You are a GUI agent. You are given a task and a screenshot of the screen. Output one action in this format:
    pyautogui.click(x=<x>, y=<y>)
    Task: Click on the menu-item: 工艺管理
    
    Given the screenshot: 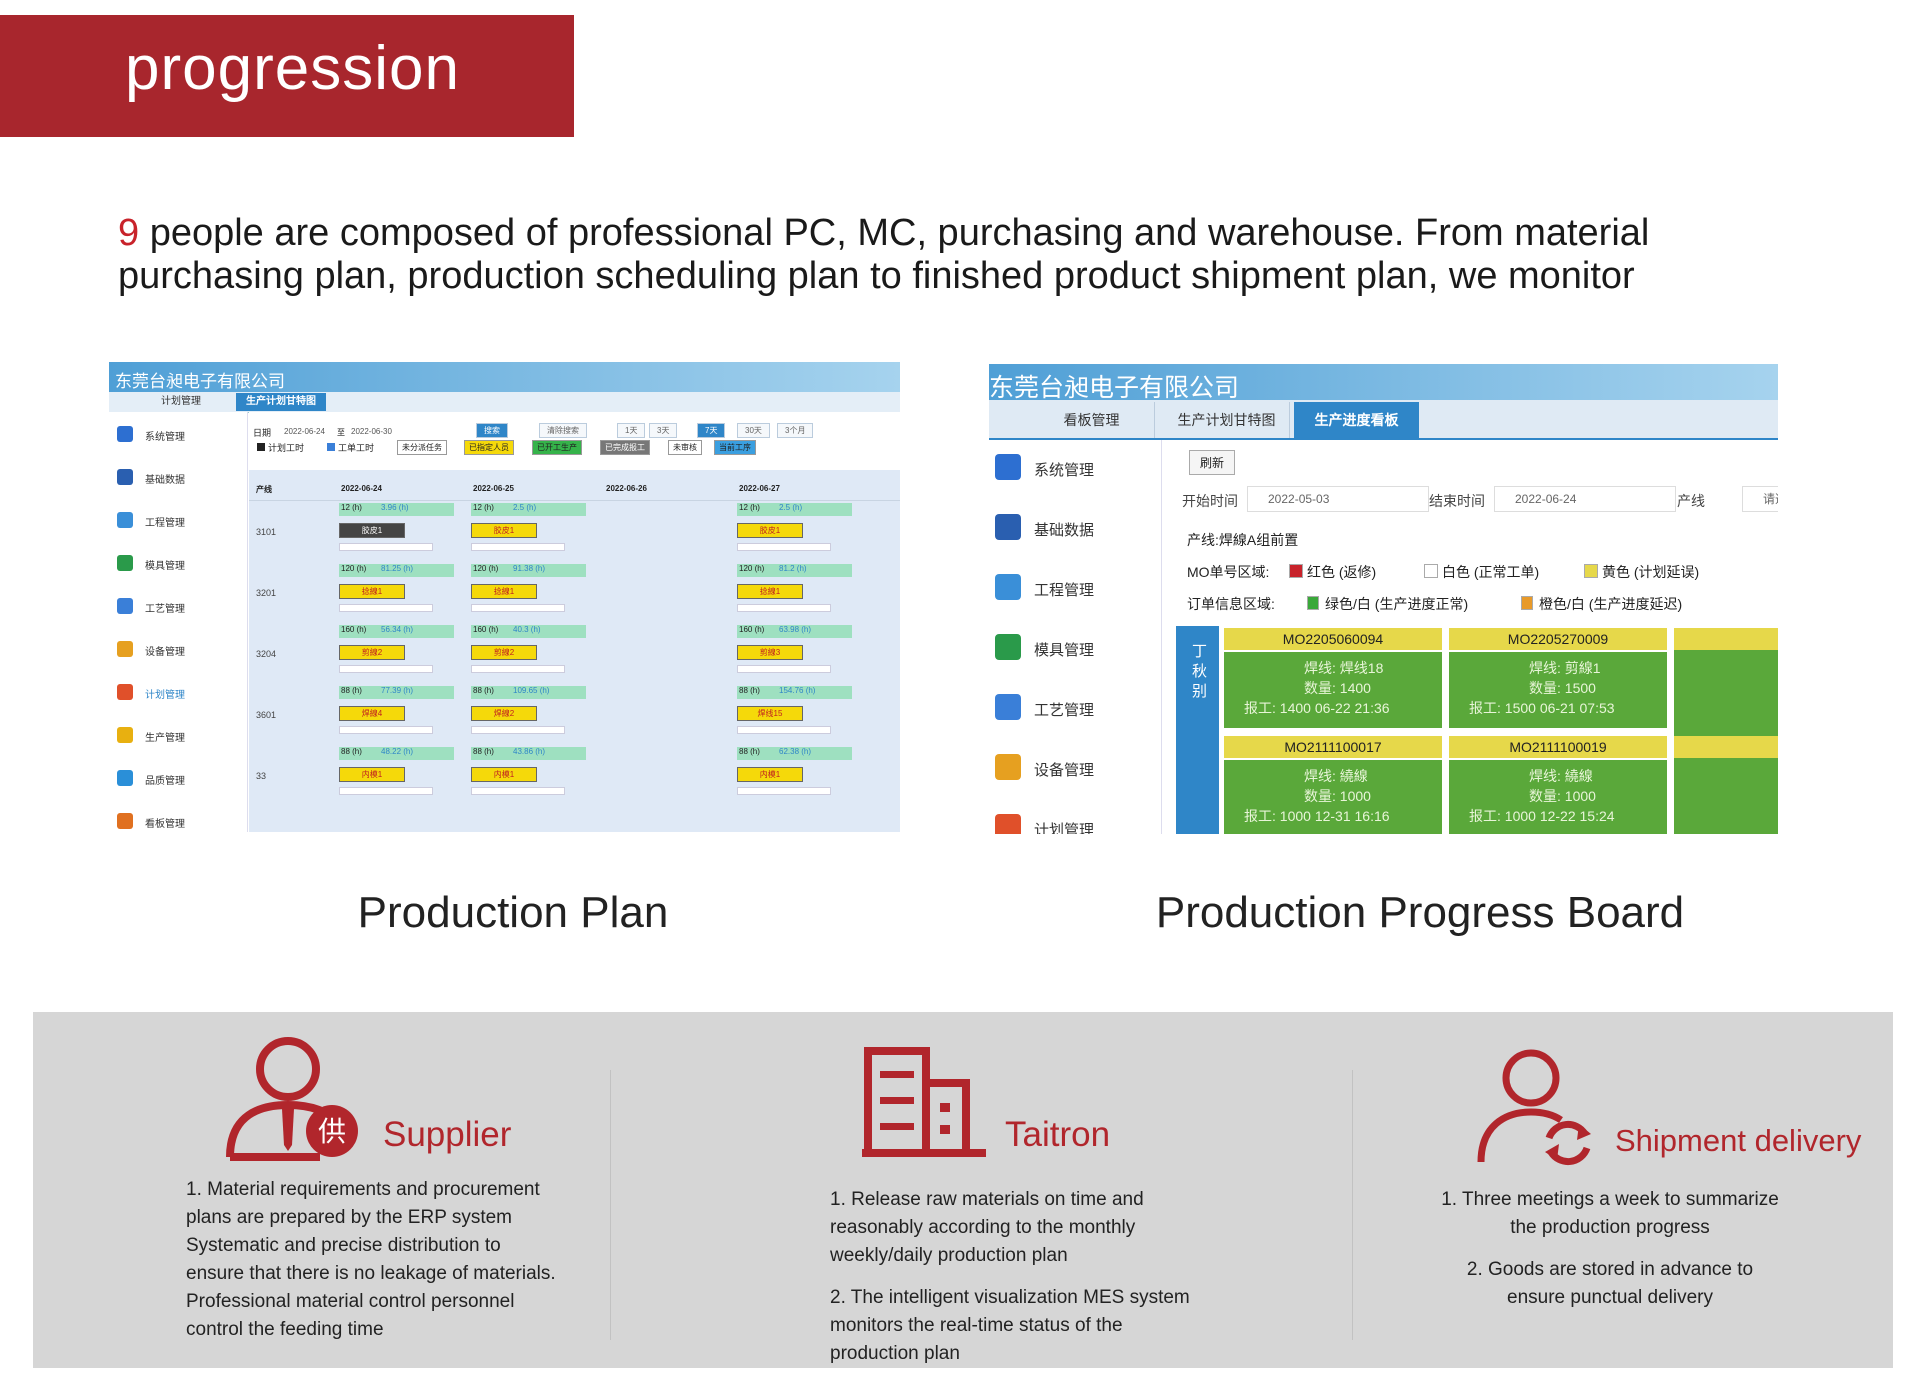 What is the action you would take?
    pyautogui.click(x=1064, y=710)
    